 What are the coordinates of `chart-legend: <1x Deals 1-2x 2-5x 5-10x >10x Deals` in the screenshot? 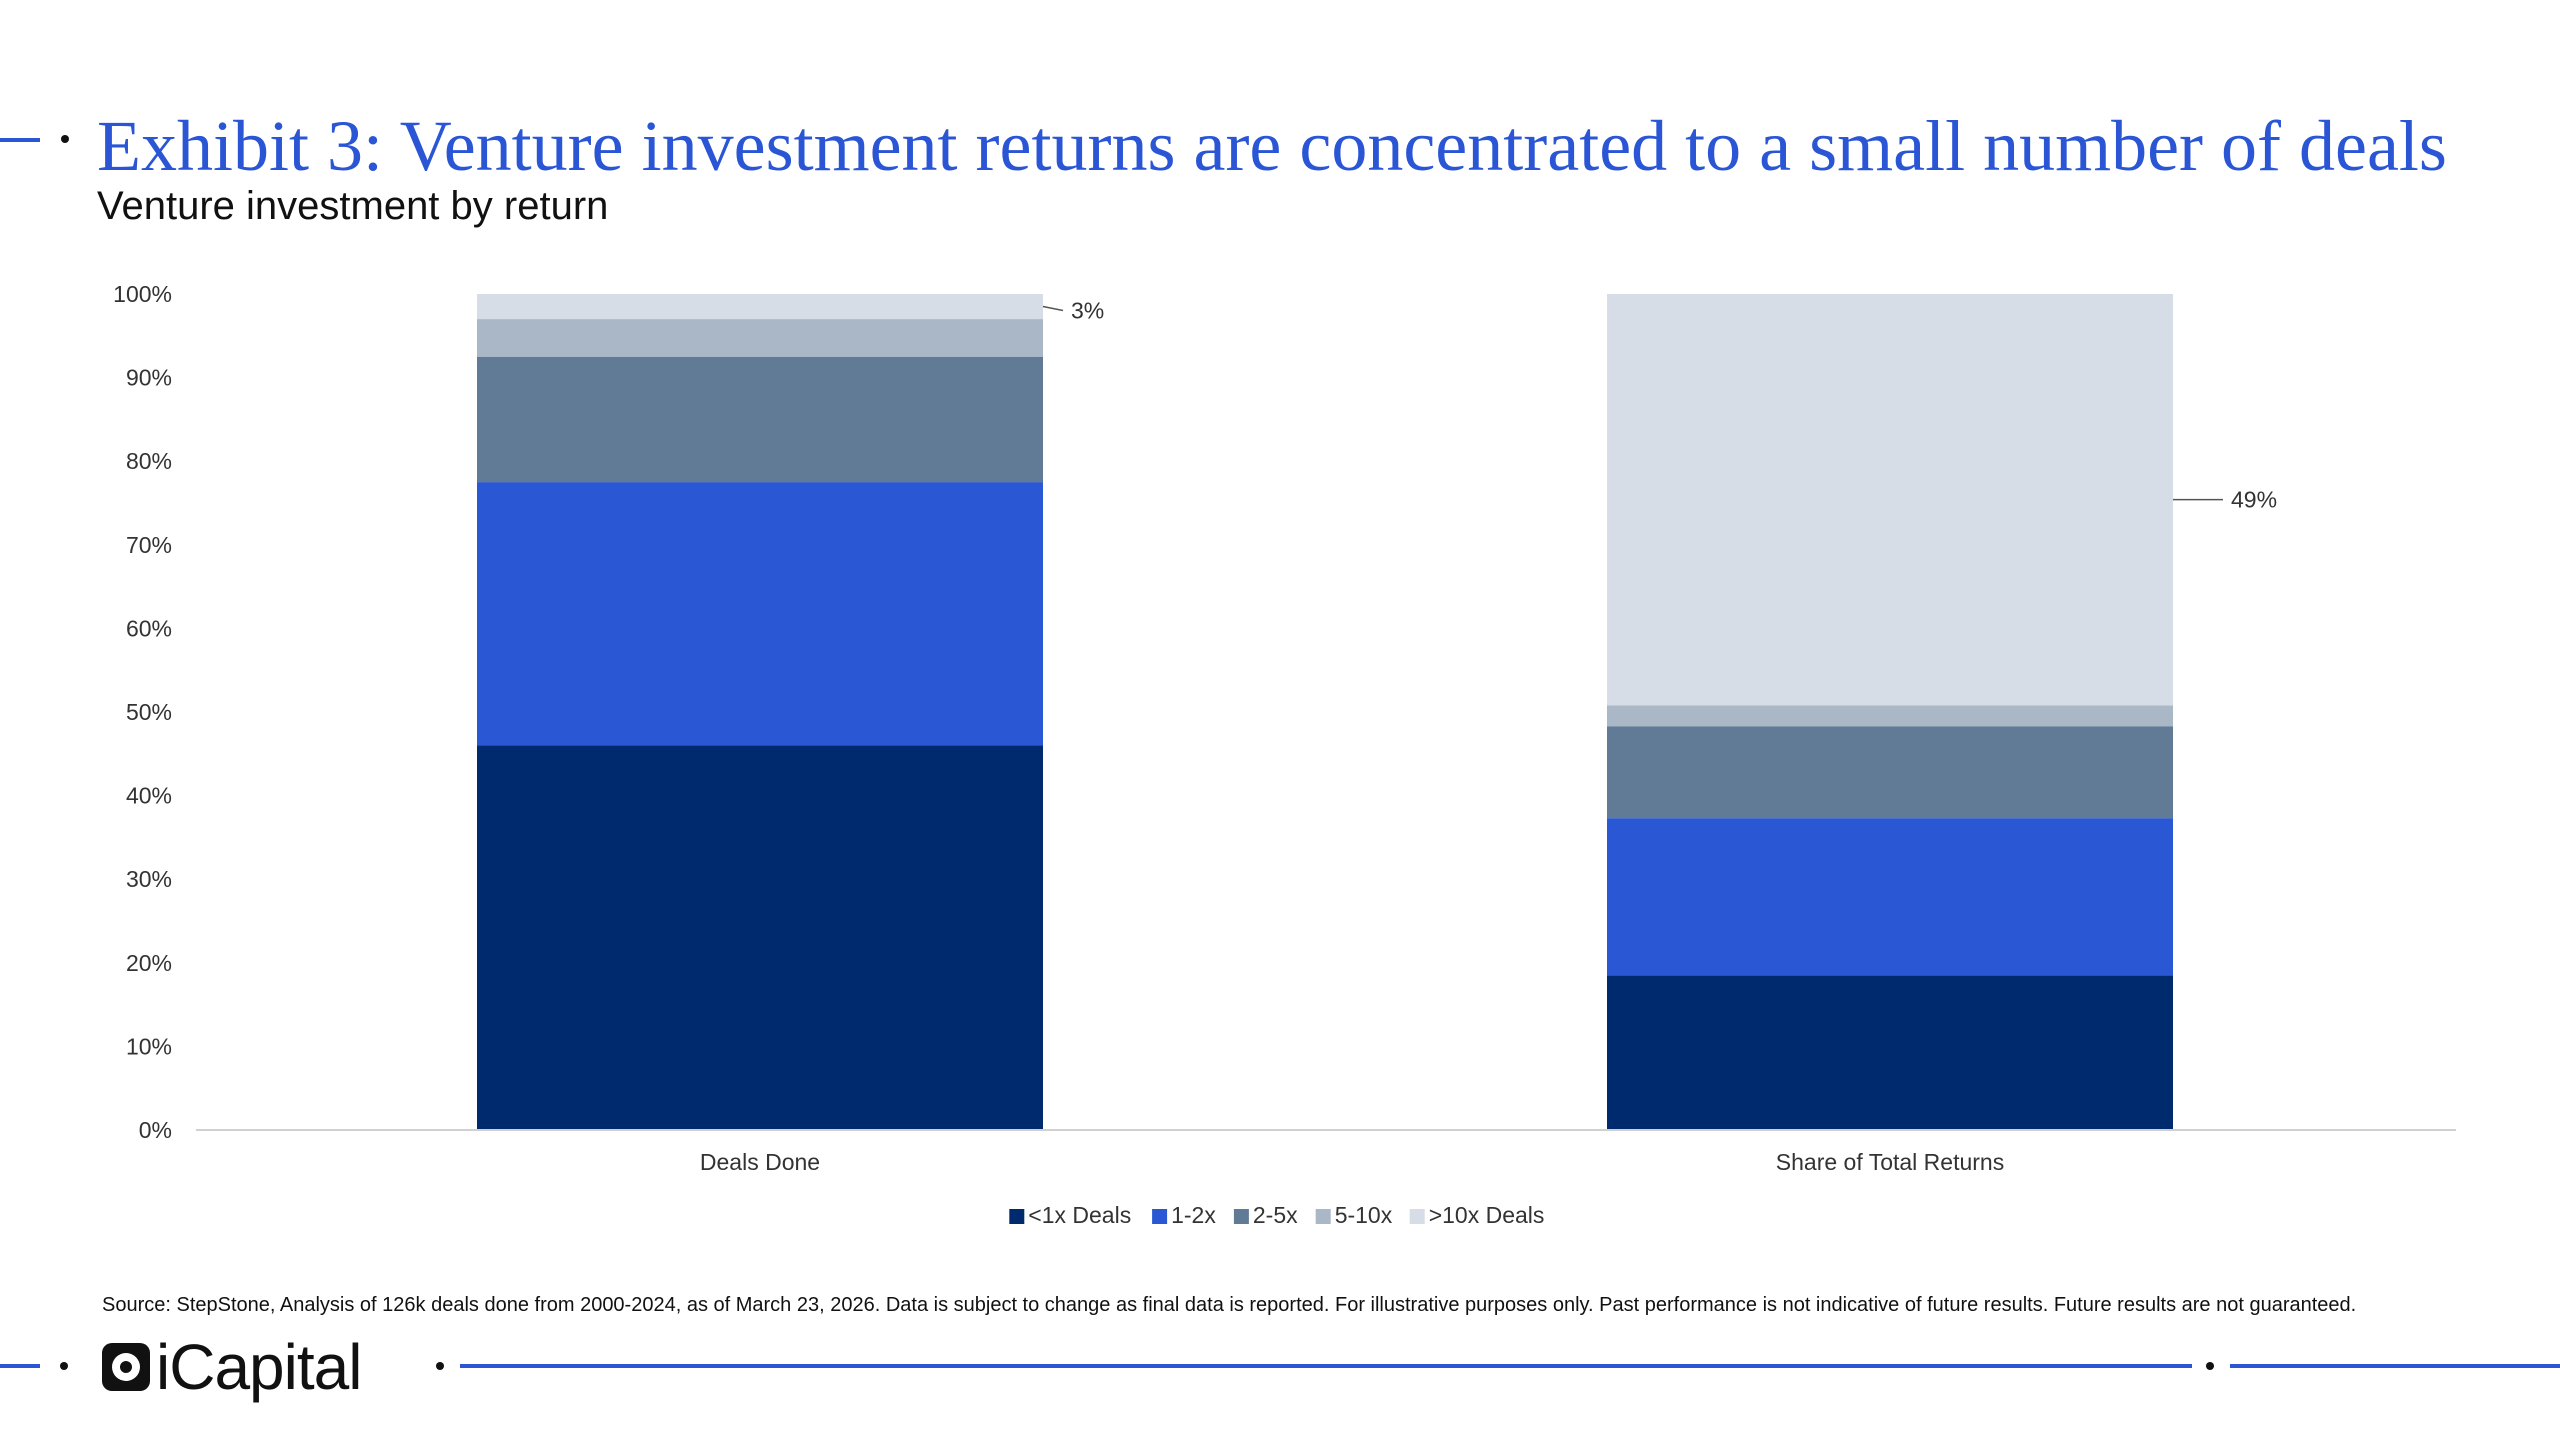 It's located at (1276, 1215).